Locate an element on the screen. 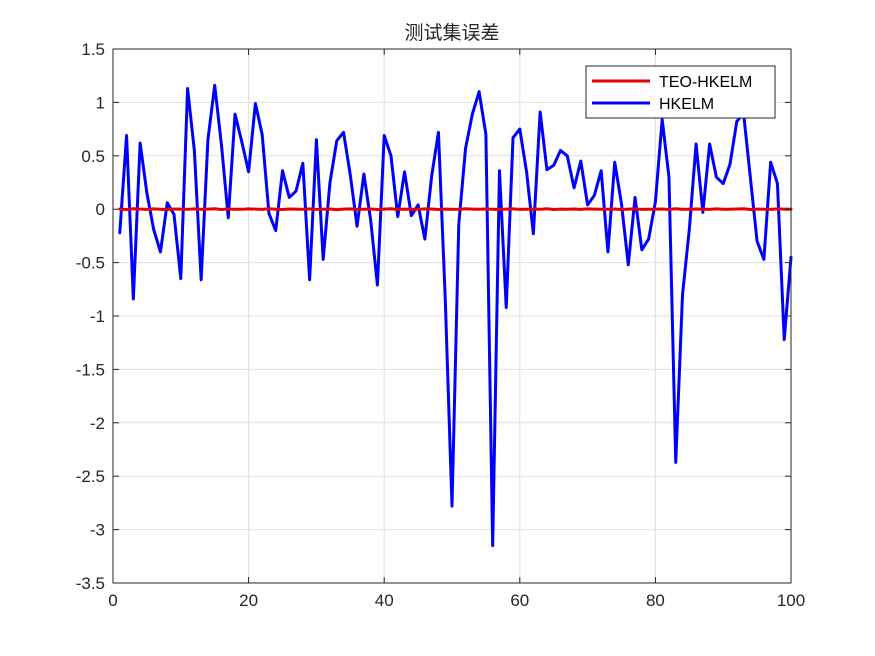  x-tick-label: 60 is located at coordinates (519, 600).